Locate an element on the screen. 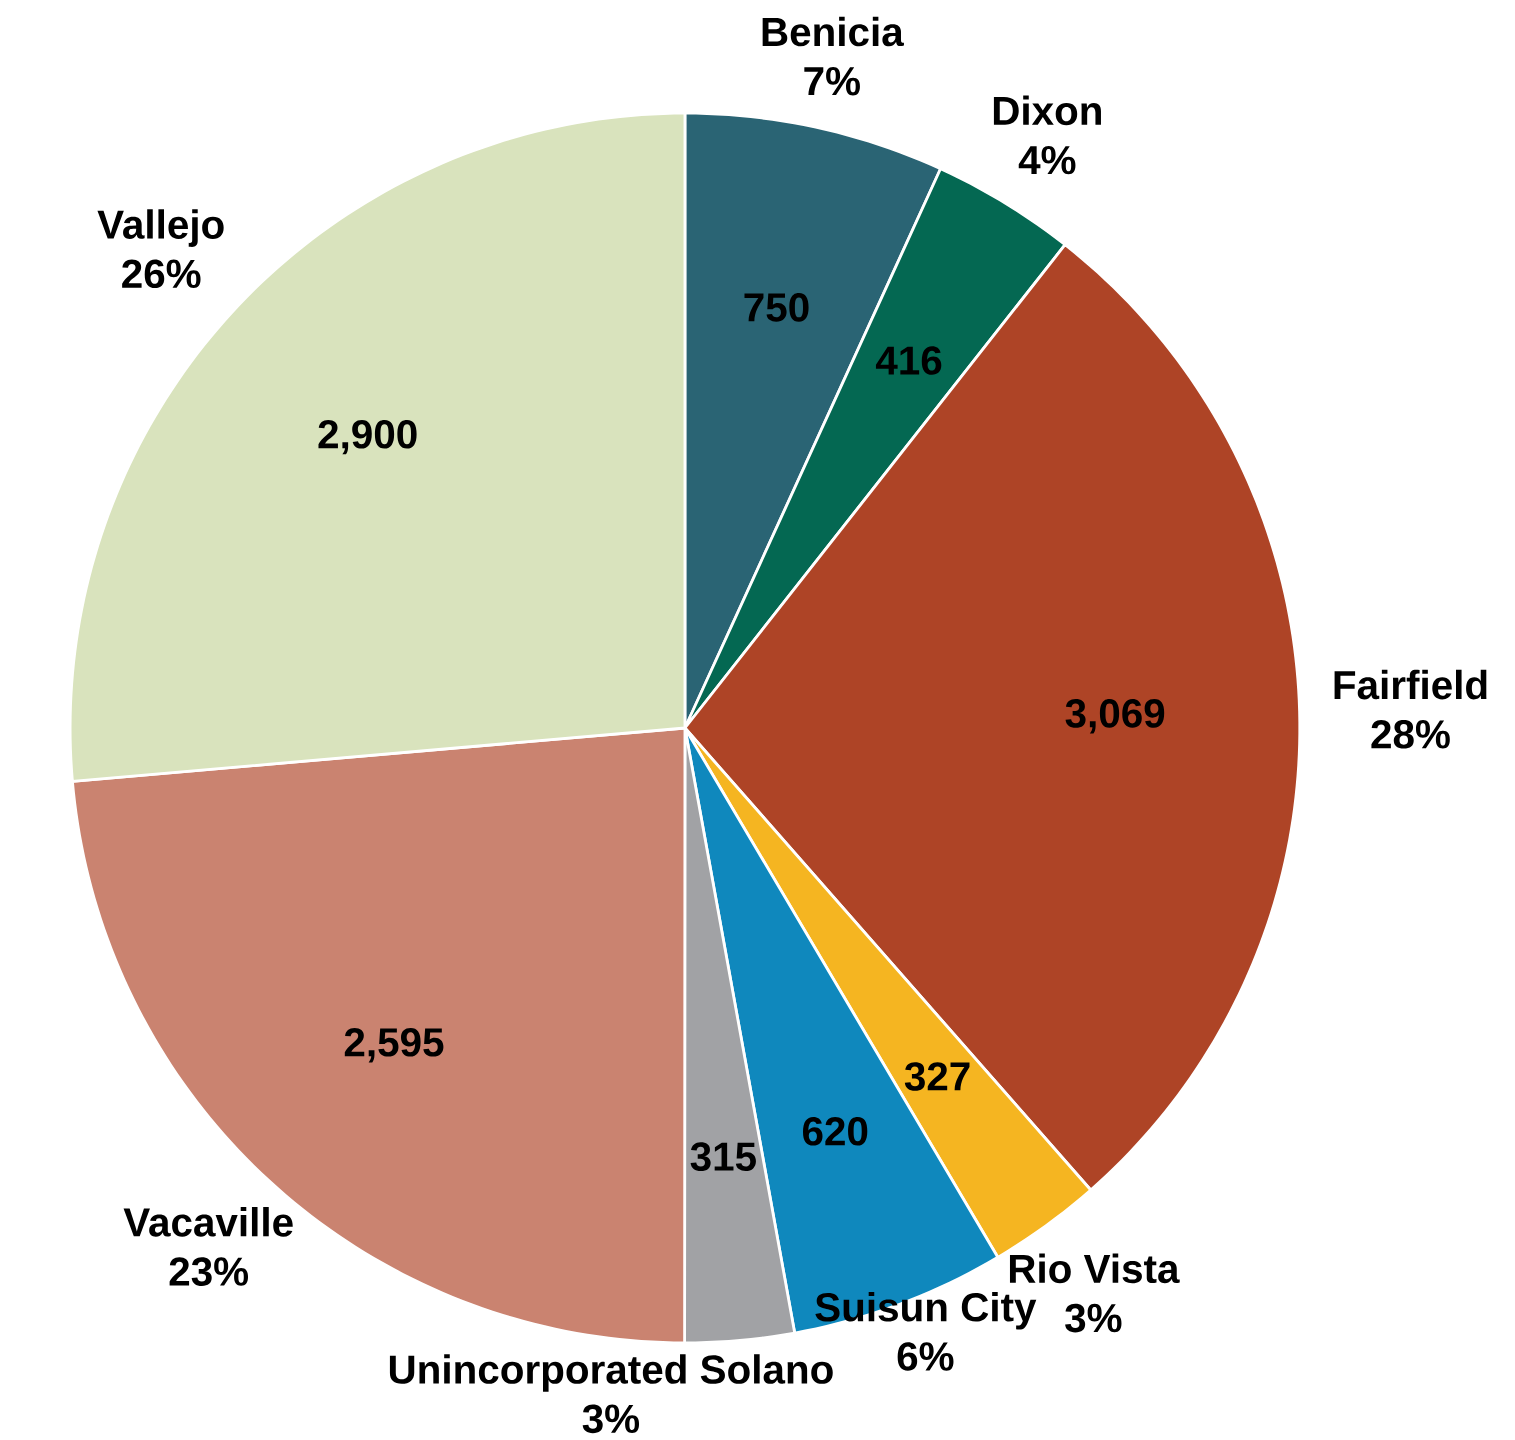 This screenshot has height=1440, width=1515. data-label: 3,069 is located at coordinates (1115, 716).